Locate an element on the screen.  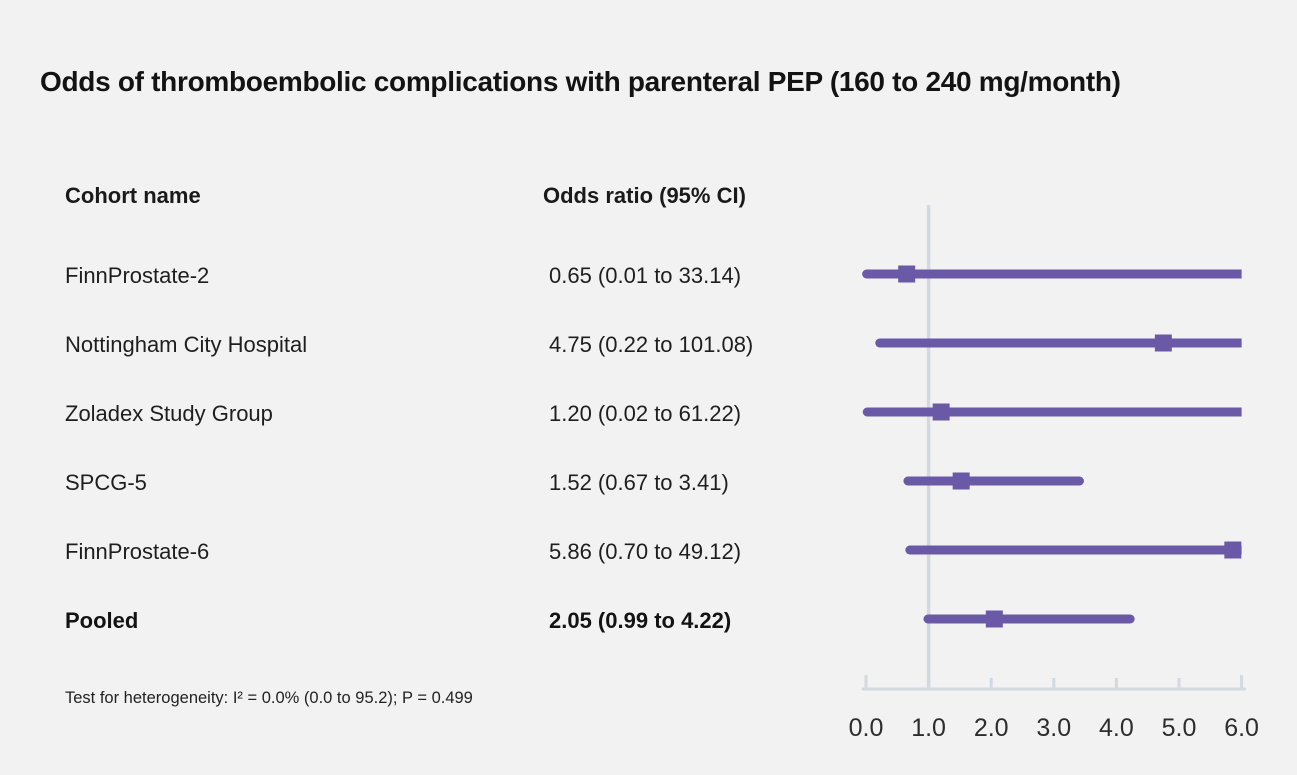
odds-ratio-value: 0.65 (0.01 to 33.14) is located at coordinates (645, 275).